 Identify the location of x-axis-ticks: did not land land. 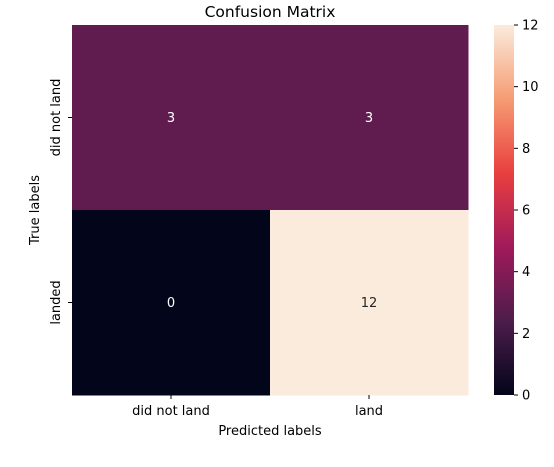
(257, 407).